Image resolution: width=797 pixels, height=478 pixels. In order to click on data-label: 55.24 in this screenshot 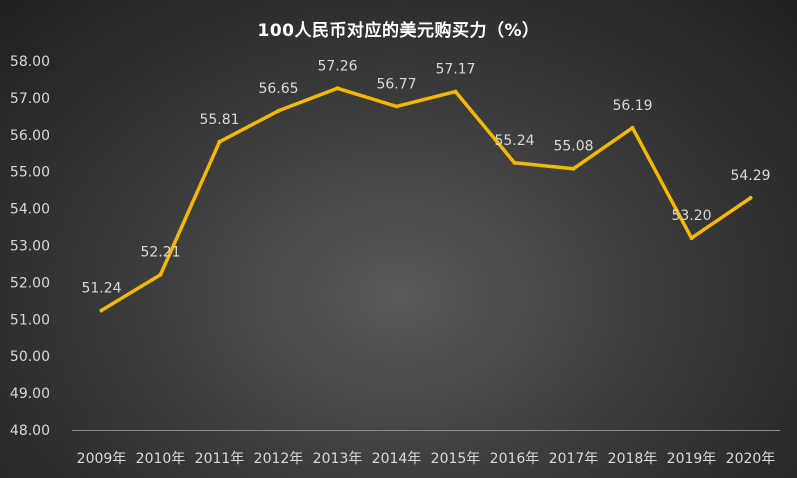, I will do `click(514, 141)`.